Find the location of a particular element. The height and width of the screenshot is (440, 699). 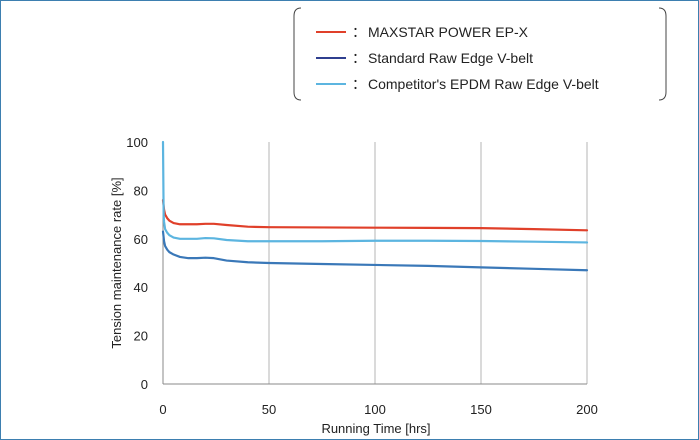

y-tick-label: 20 is located at coordinates (141, 336).